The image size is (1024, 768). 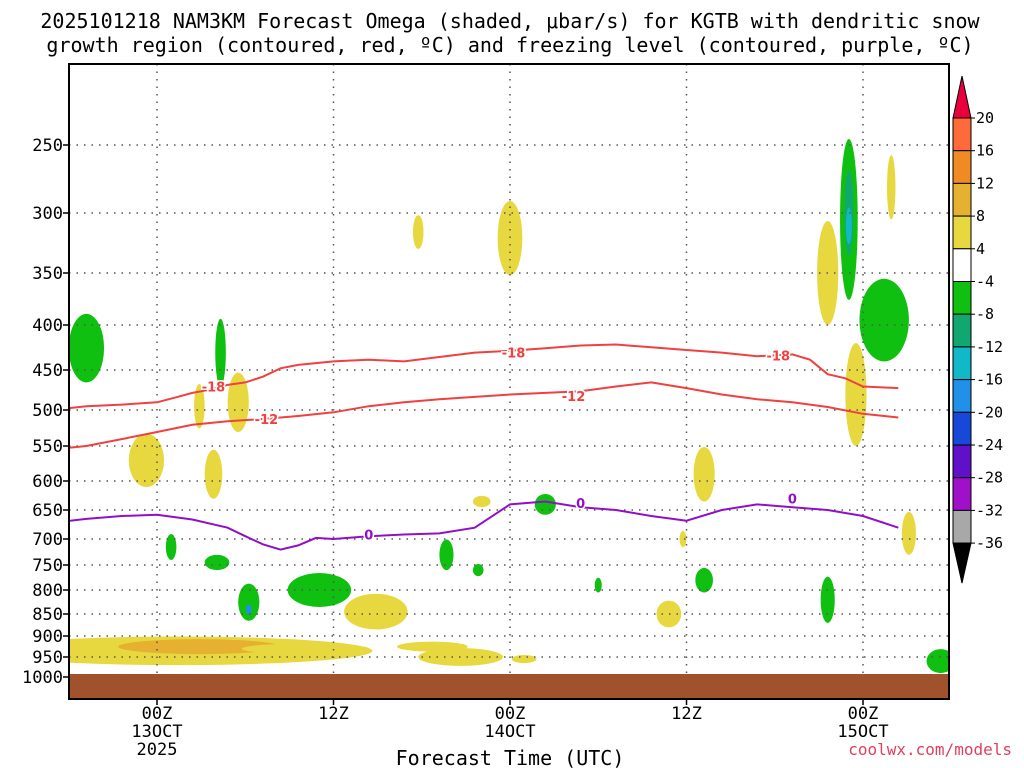 I want to click on y-tick-label: 1000, so click(x=42, y=678).